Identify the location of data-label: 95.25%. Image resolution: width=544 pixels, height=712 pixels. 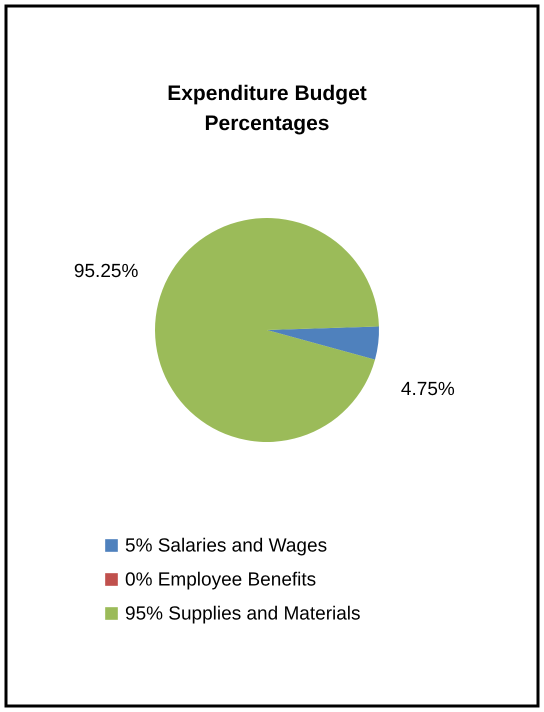
(106, 271).